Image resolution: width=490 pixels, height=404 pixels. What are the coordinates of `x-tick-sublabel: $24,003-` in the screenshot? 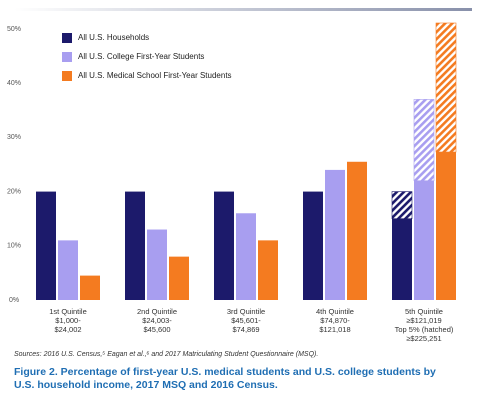 It's located at (157, 320).